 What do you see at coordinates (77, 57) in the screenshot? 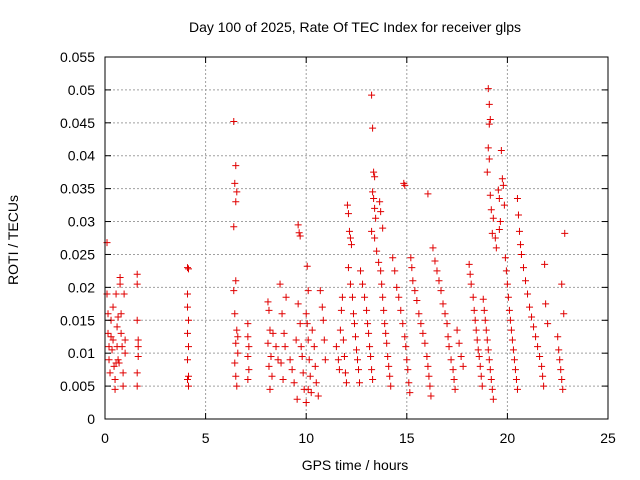
I see `y-tick-label: 0.055` at bounding box center [77, 57].